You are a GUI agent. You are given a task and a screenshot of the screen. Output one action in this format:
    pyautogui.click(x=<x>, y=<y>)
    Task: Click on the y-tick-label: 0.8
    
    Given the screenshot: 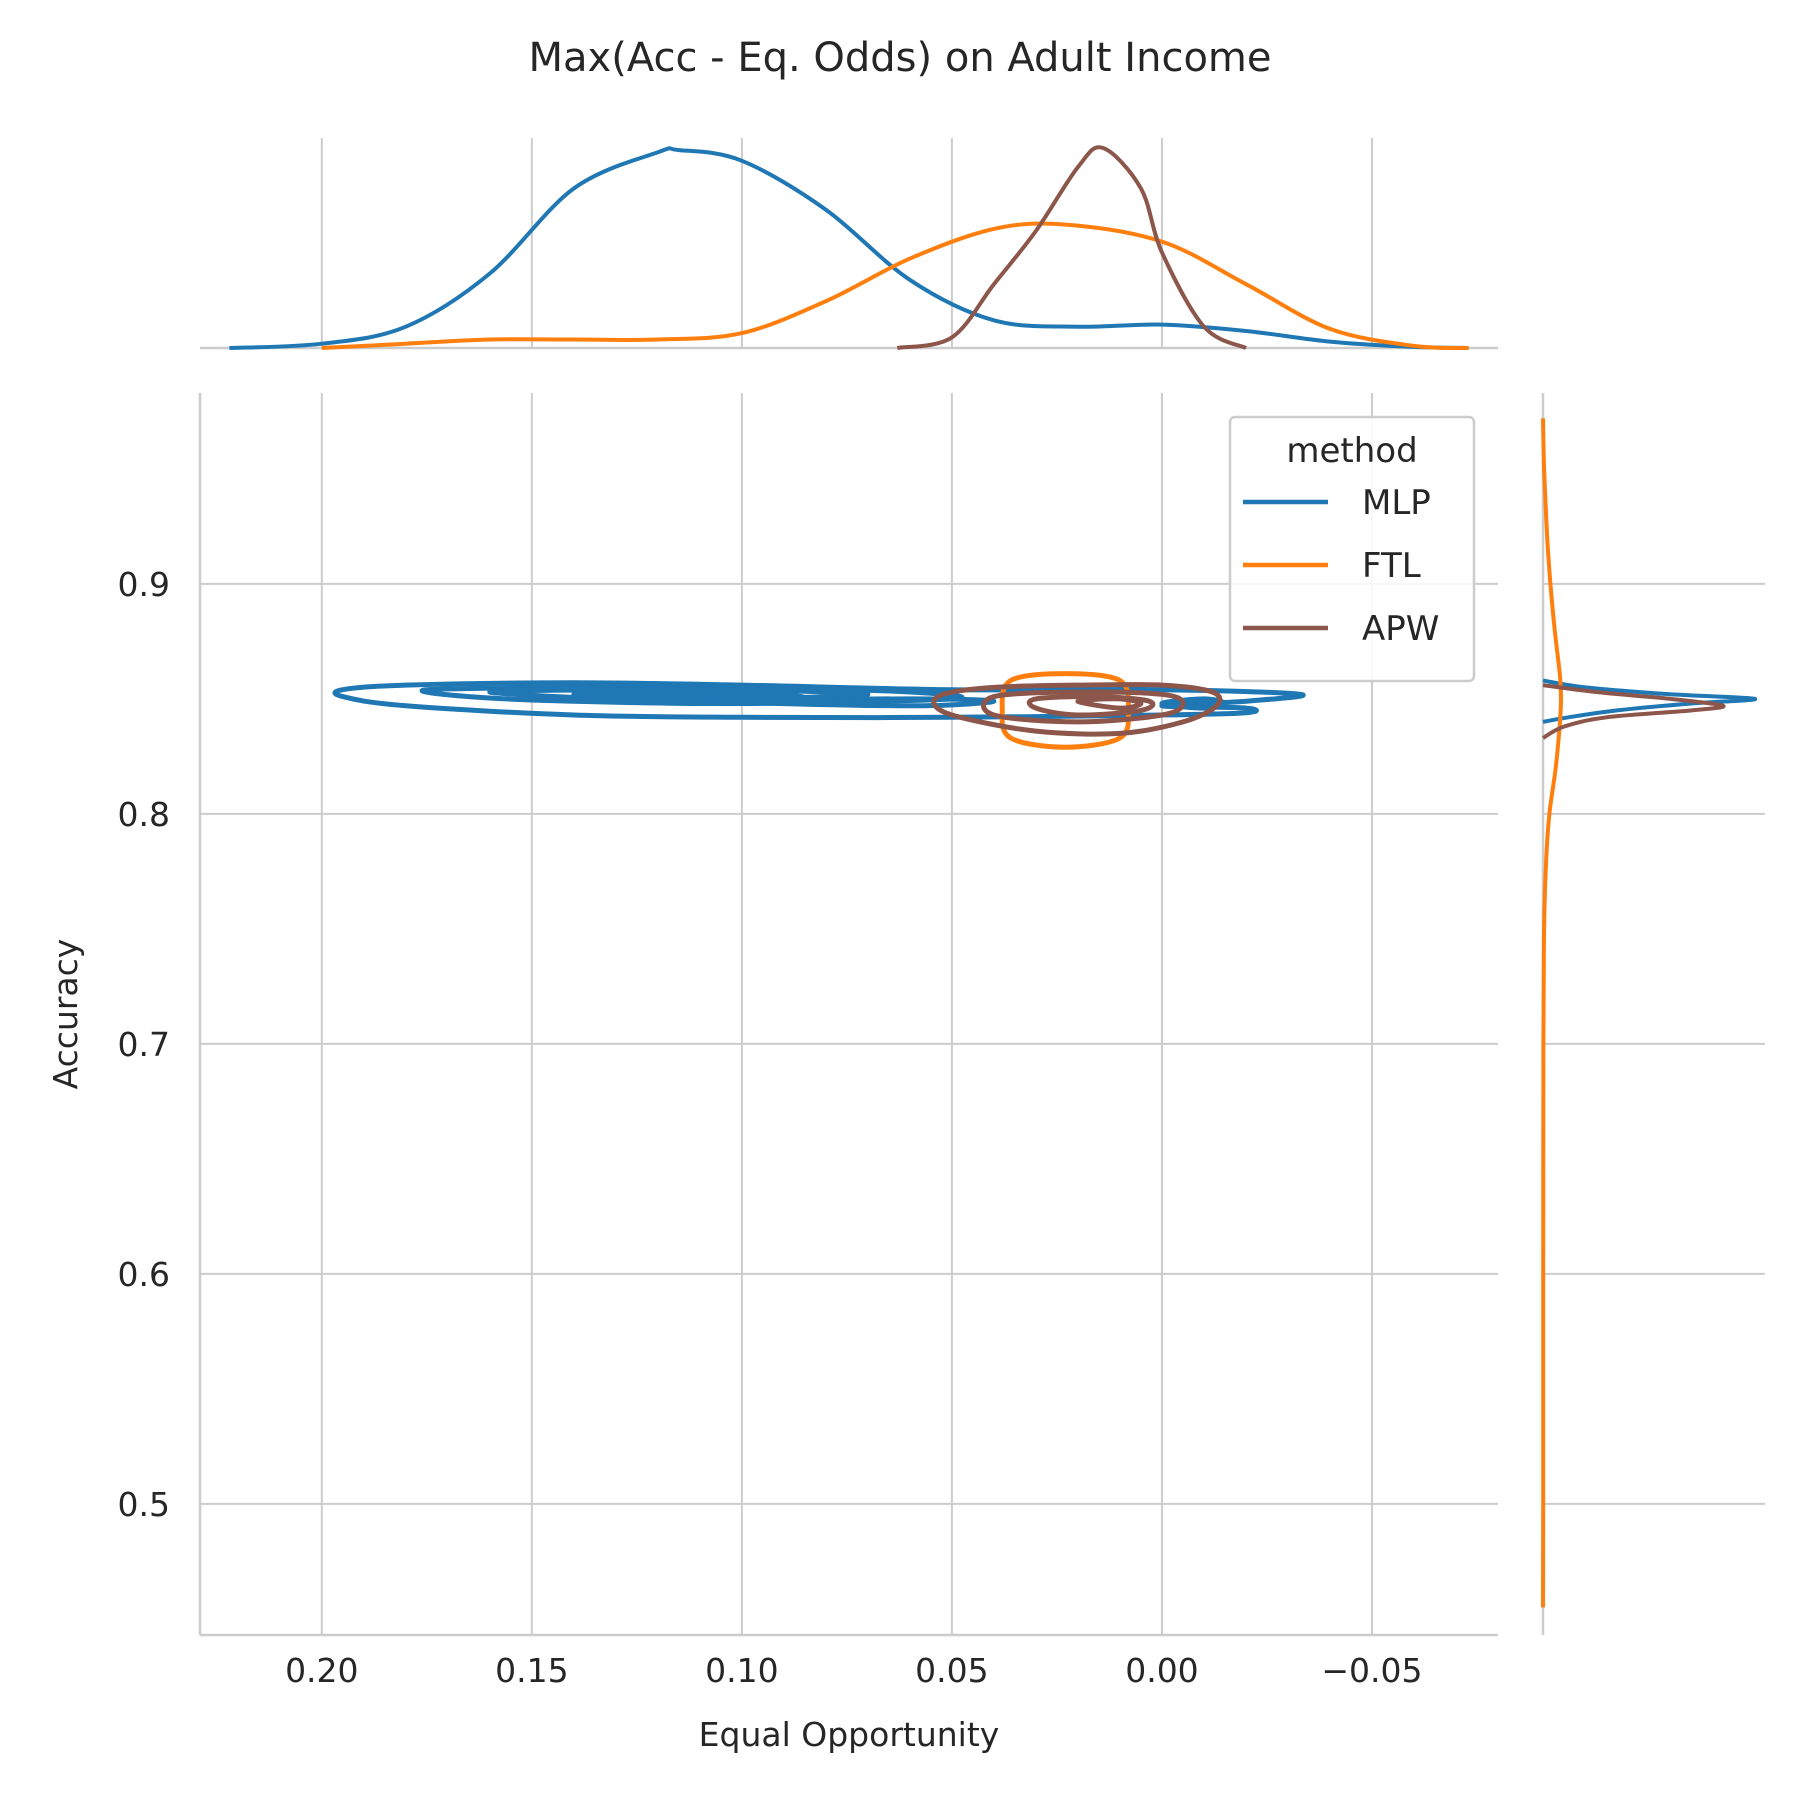 What is the action you would take?
    pyautogui.click(x=144, y=814)
    